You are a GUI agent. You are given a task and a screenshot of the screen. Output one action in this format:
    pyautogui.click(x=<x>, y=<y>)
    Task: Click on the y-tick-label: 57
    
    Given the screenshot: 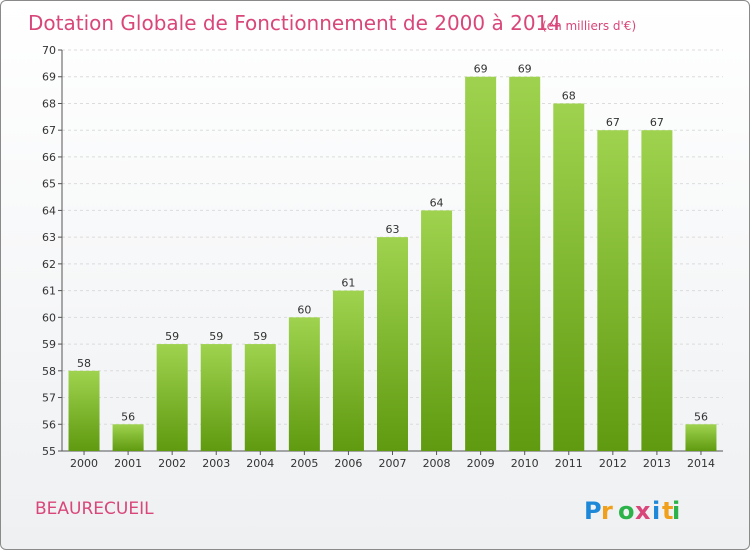 What is the action you would take?
    pyautogui.click(x=49, y=398)
    